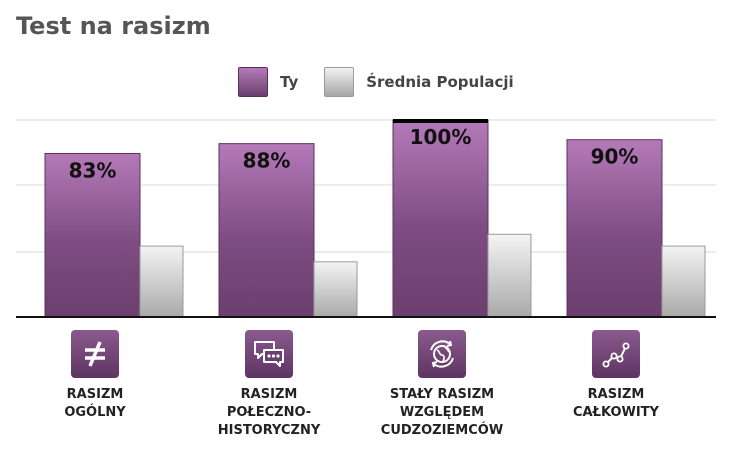  What do you see at coordinates (95, 354) in the screenshot?
I see `not-equal-icon` at bounding box center [95, 354].